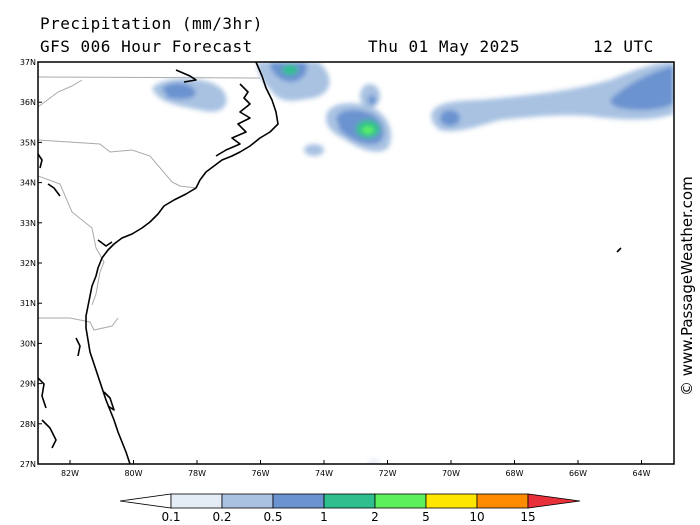  What do you see at coordinates (314, 150) in the screenshot?
I see `precip-area-speck` at bounding box center [314, 150].